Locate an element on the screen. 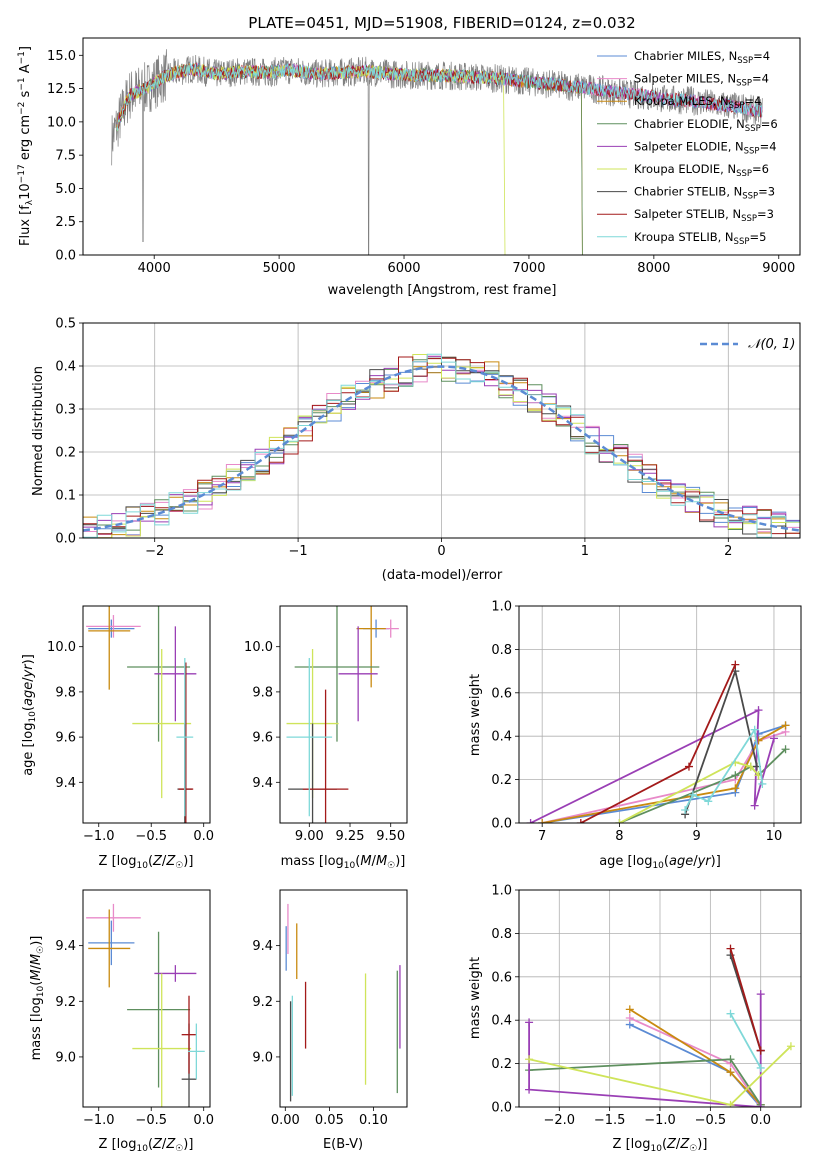 The width and height of the screenshot is (819, 1170). spectrum-x-axis-label: wavelength [Angstrom, rest frame] is located at coordinates (442, 290).